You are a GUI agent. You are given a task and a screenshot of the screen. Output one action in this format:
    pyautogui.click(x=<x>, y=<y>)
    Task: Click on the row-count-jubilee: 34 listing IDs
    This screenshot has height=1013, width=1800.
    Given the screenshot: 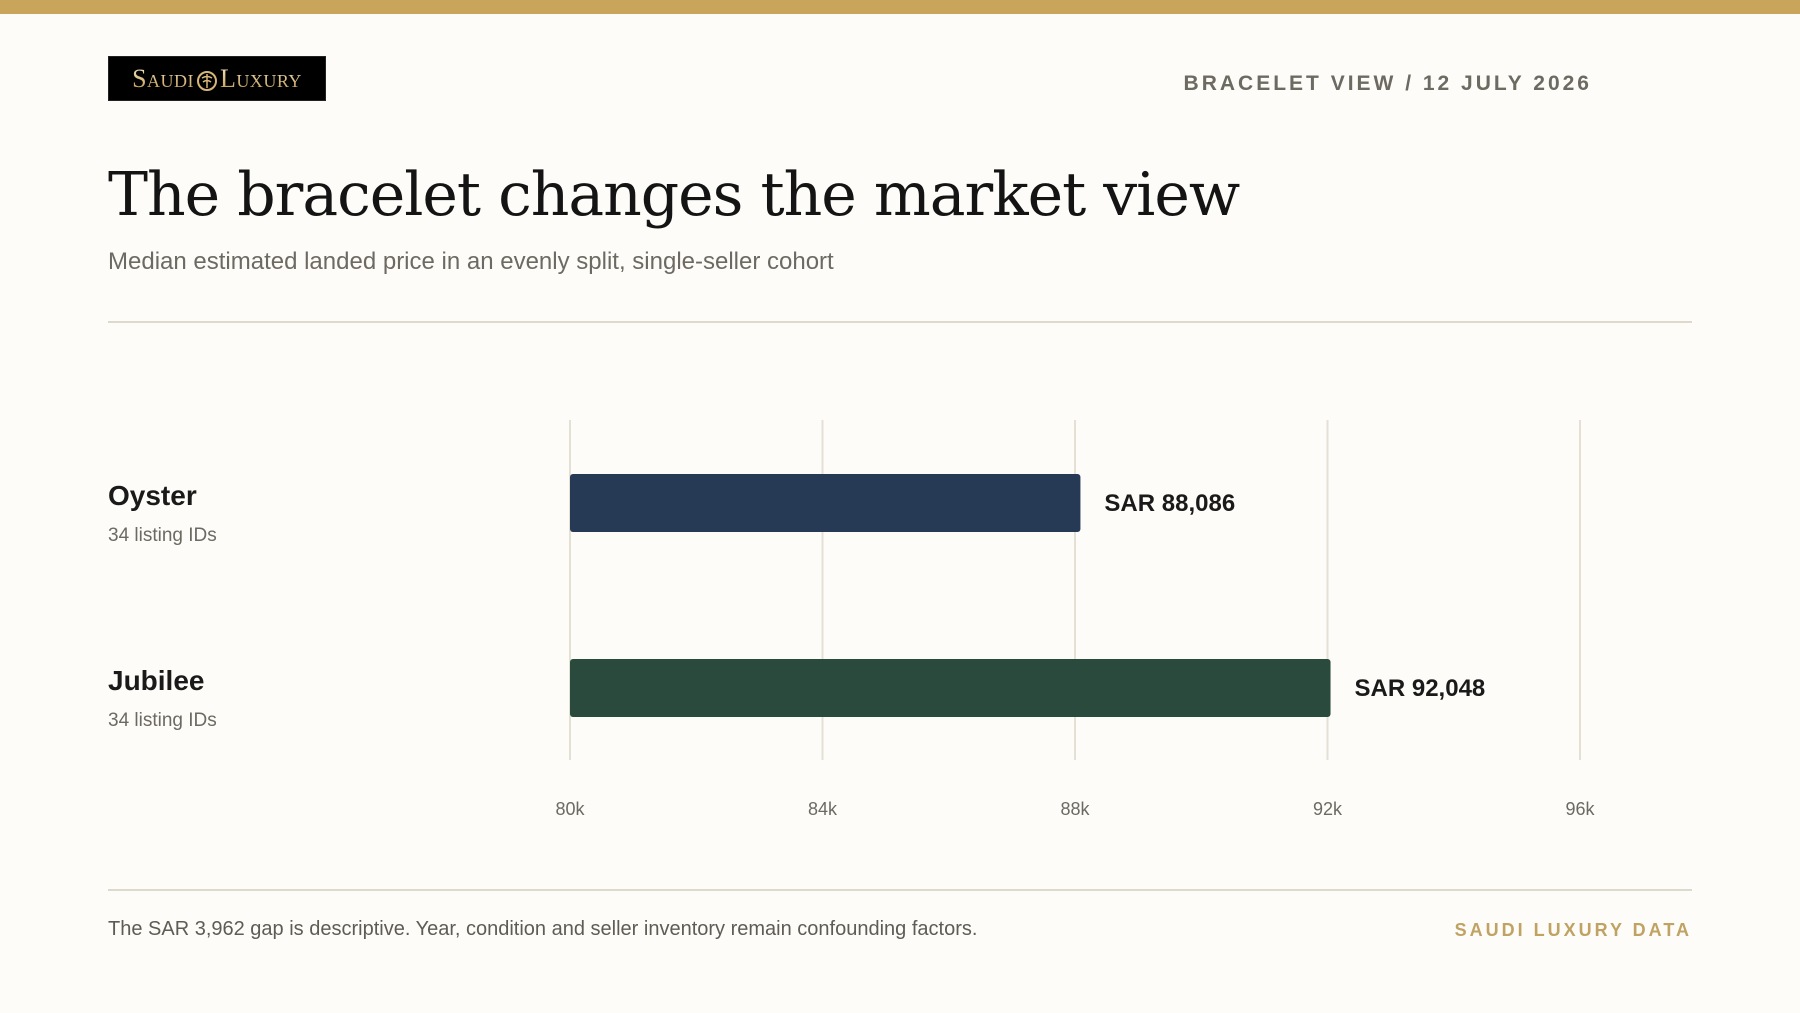 What is the action you would take?
    pyautogui.click(x=162, y=720)
    